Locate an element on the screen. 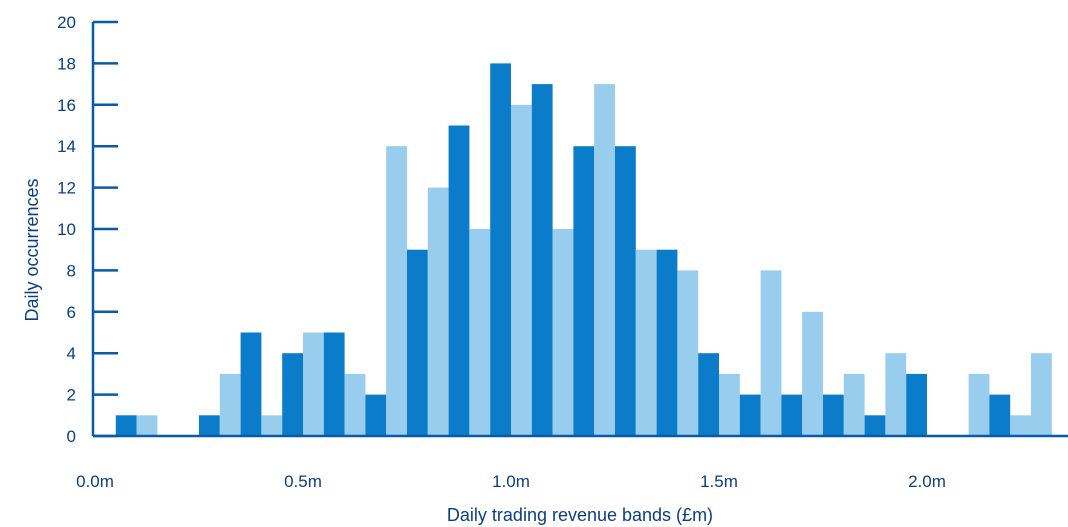 This screenshot has width=1068, height=527. x-axis-title: Daily trading revenue bands (£m) is located at coordinates (580, 515).